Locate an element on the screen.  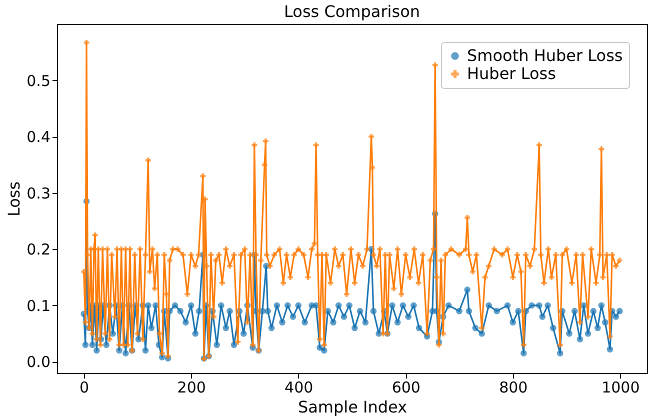
y-tick-label: 0.3 is located at coordinates (38, 193).